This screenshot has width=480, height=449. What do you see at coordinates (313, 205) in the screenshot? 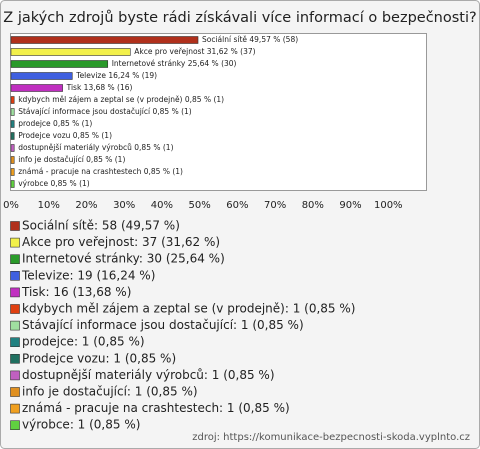
I see `x-tick-label: 80%` at bounding box center [313, 205].